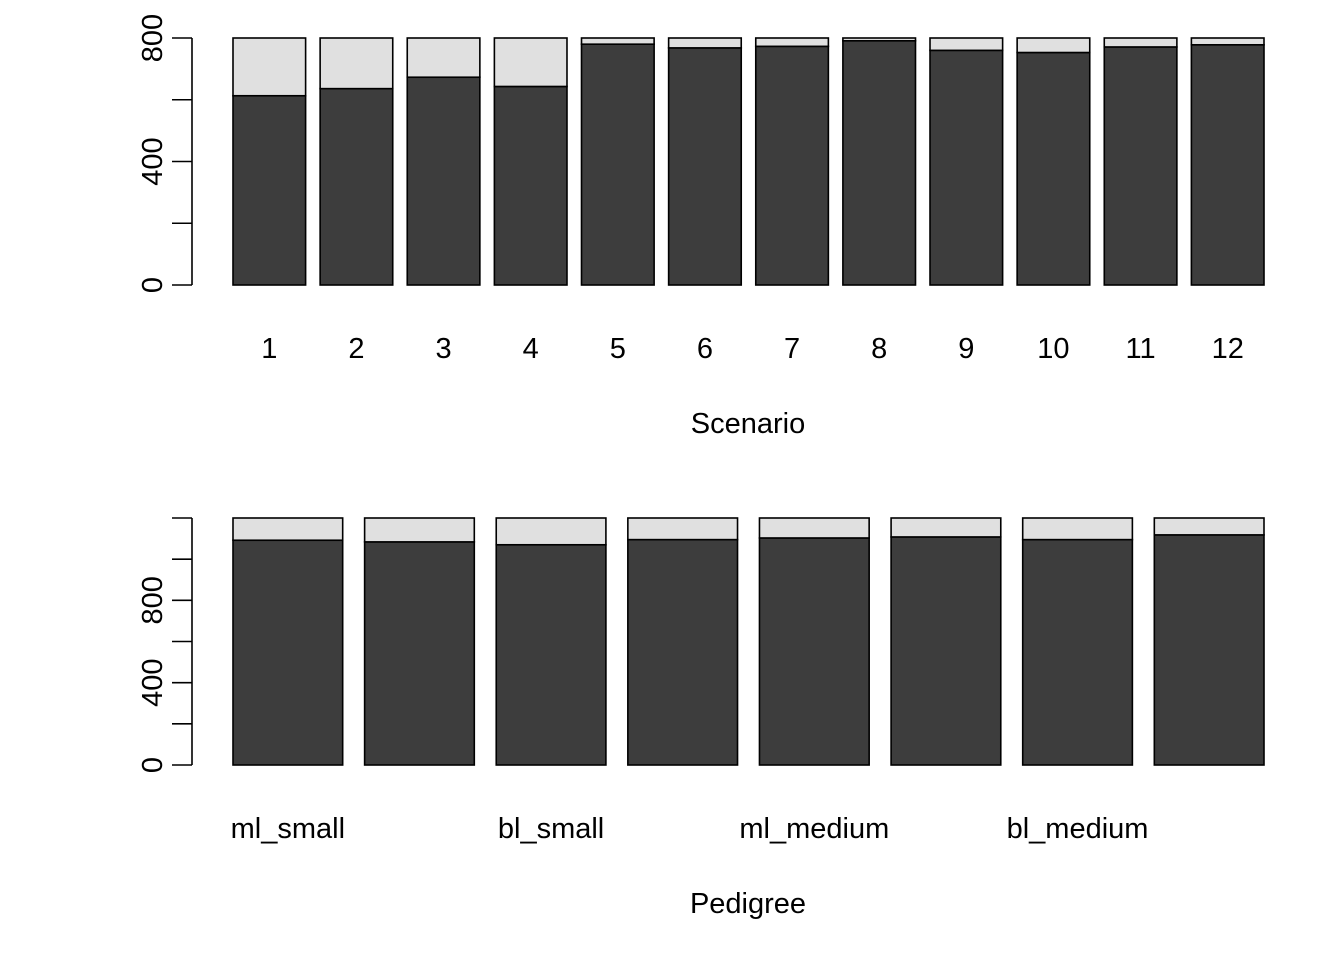  What do you see at coordinates (1053, 169) in the screenshot?
I see `scenario-bar-10-lower` at bounding box center [1053, 169].